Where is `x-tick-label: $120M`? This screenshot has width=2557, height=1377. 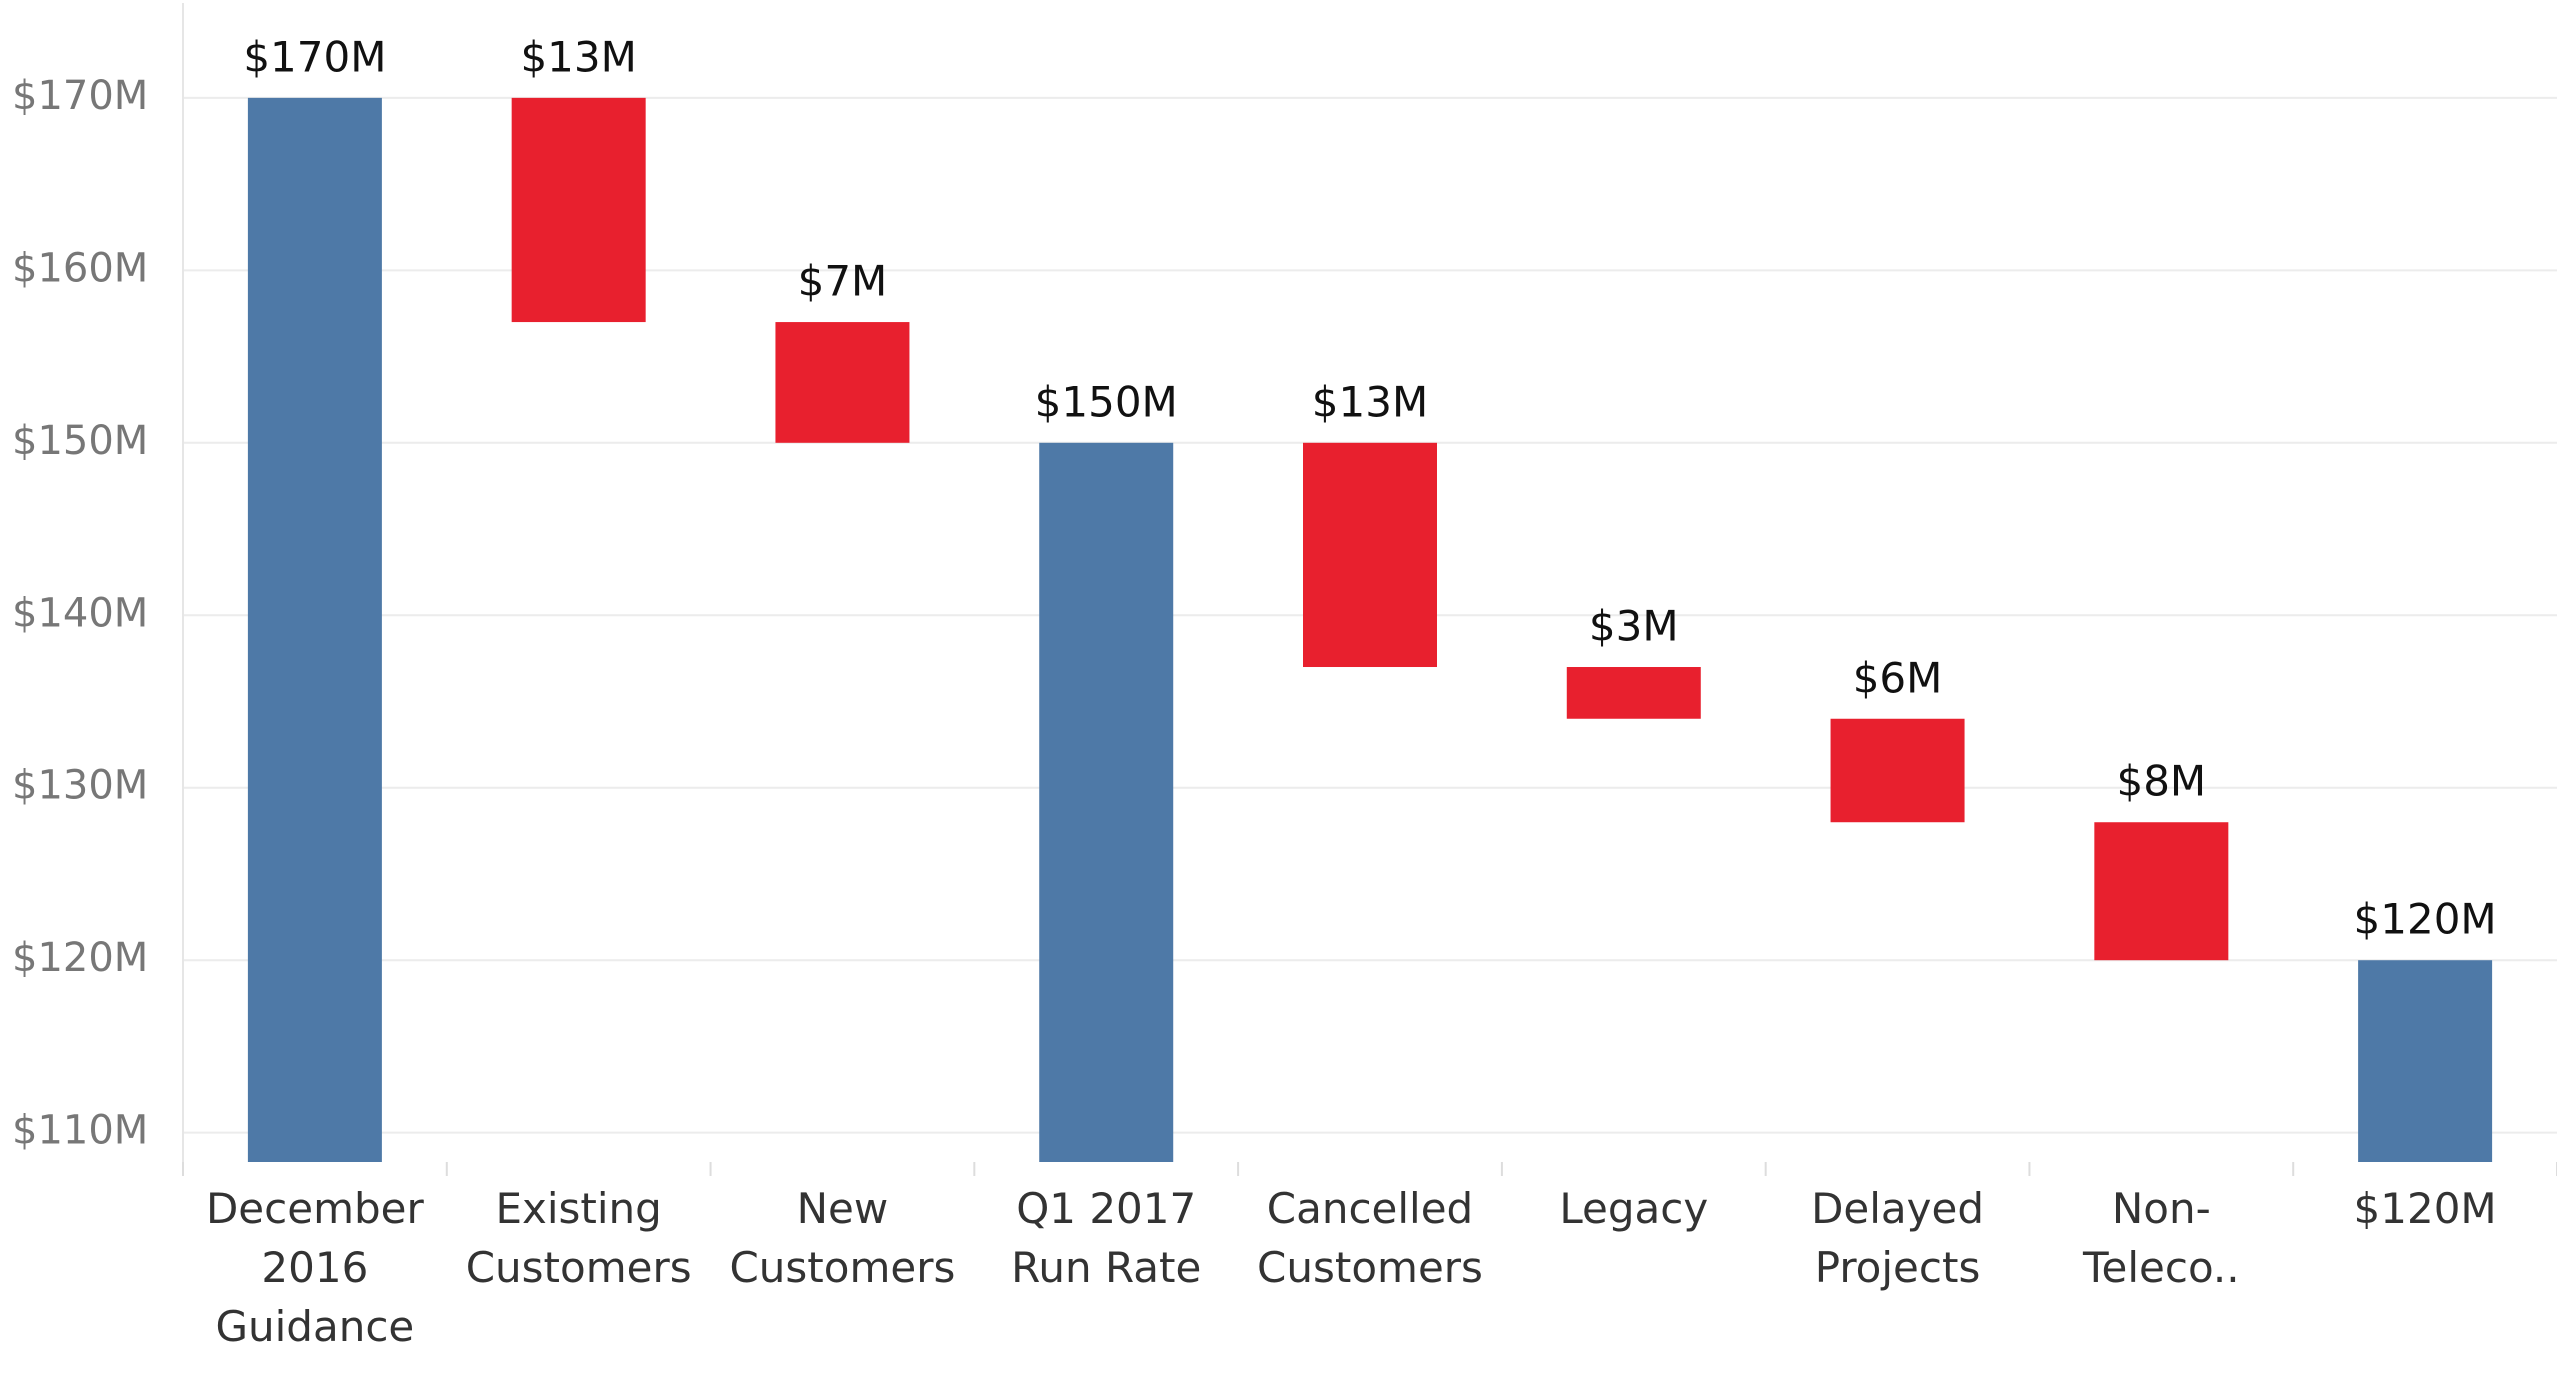
x-tick-label: $120M is located at coordinates (2425, 1208).